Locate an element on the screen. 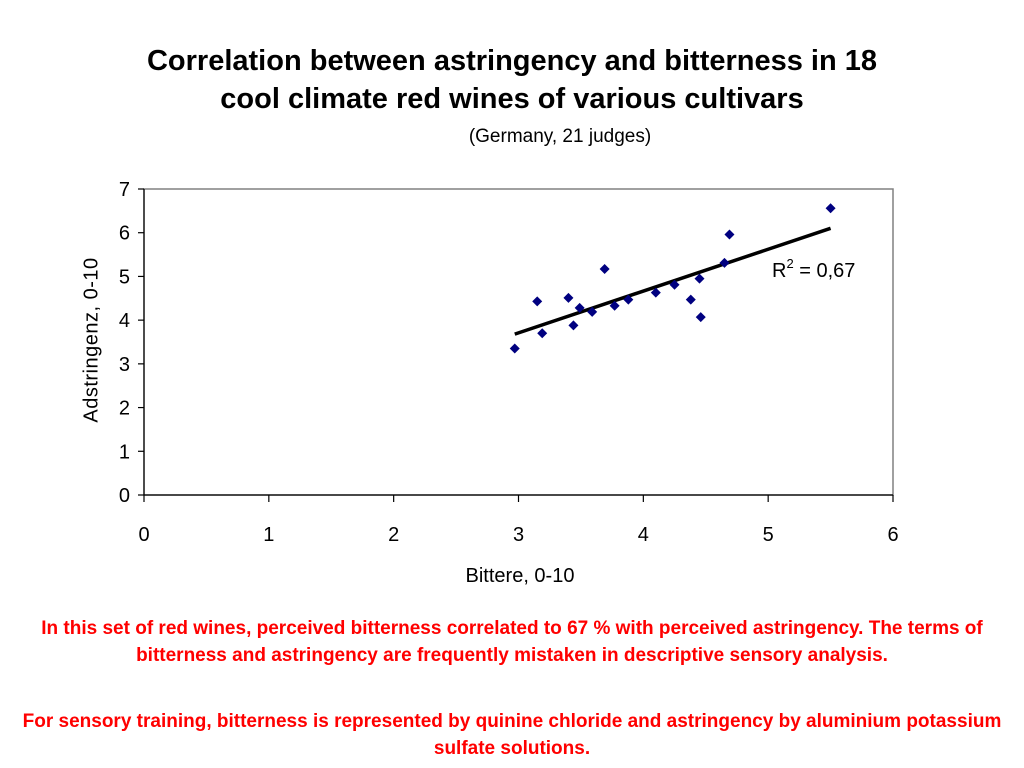 The width and height of the screenshot is (1024, 768). x-axis-title: Bittere, 0-10 is located at coordinates (520, 576).